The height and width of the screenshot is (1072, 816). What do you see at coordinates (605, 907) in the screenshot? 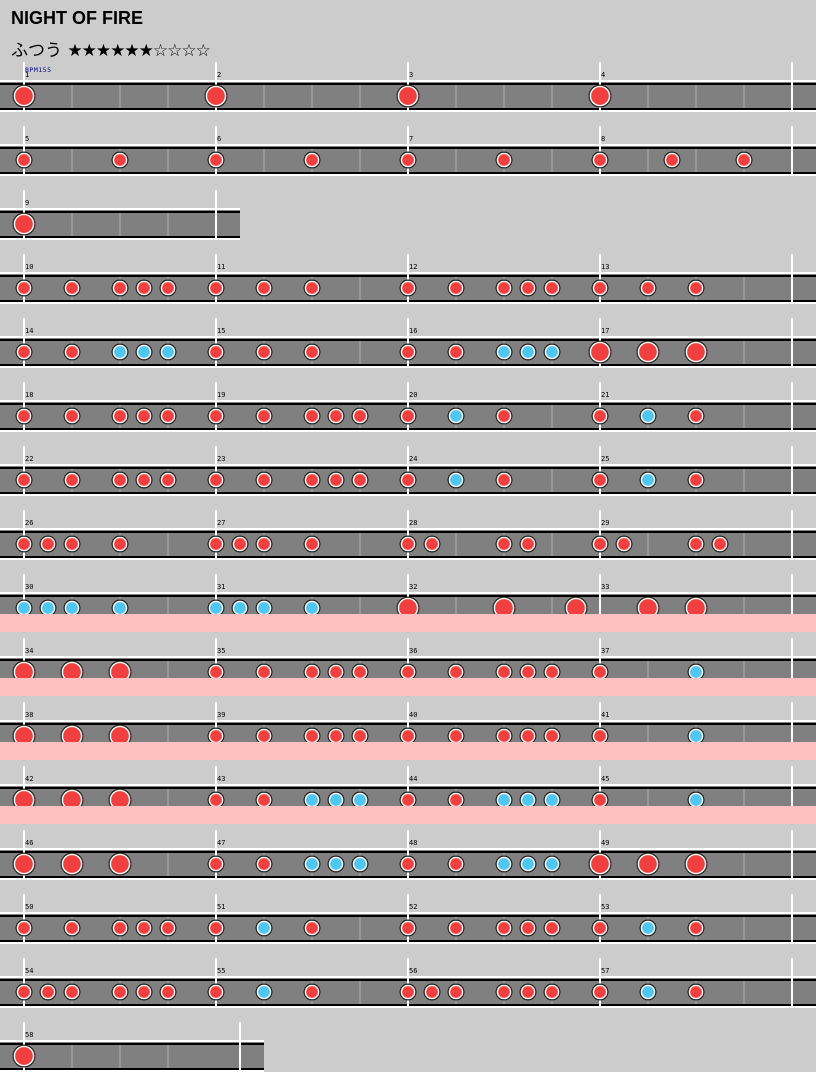
I see `measure-number: 53` at bounding box center [605, 907].